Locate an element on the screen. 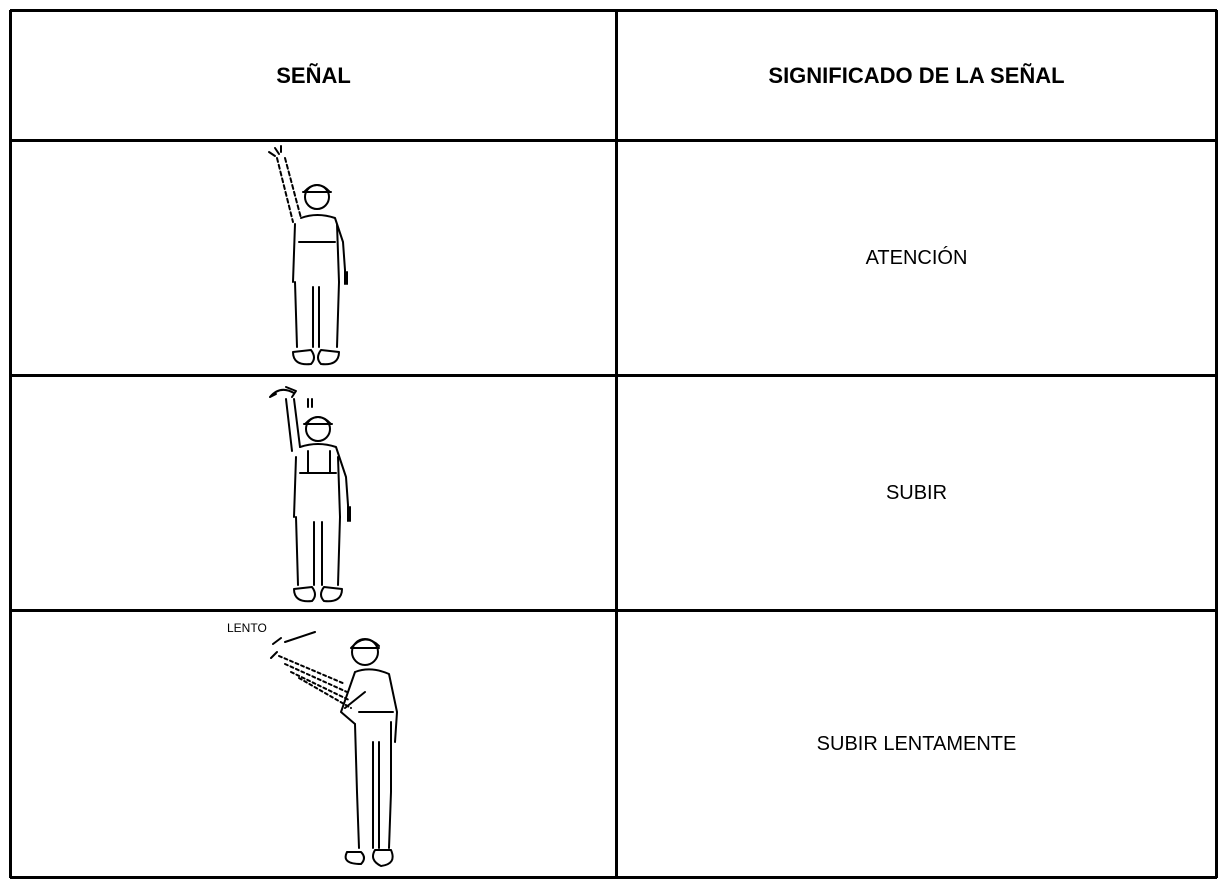 Image resolution: width=1227 pixels, height=880 pixels. header-cell: SIGNIFICADO DE LA SEÑAL is located at coordinates (916, 75).